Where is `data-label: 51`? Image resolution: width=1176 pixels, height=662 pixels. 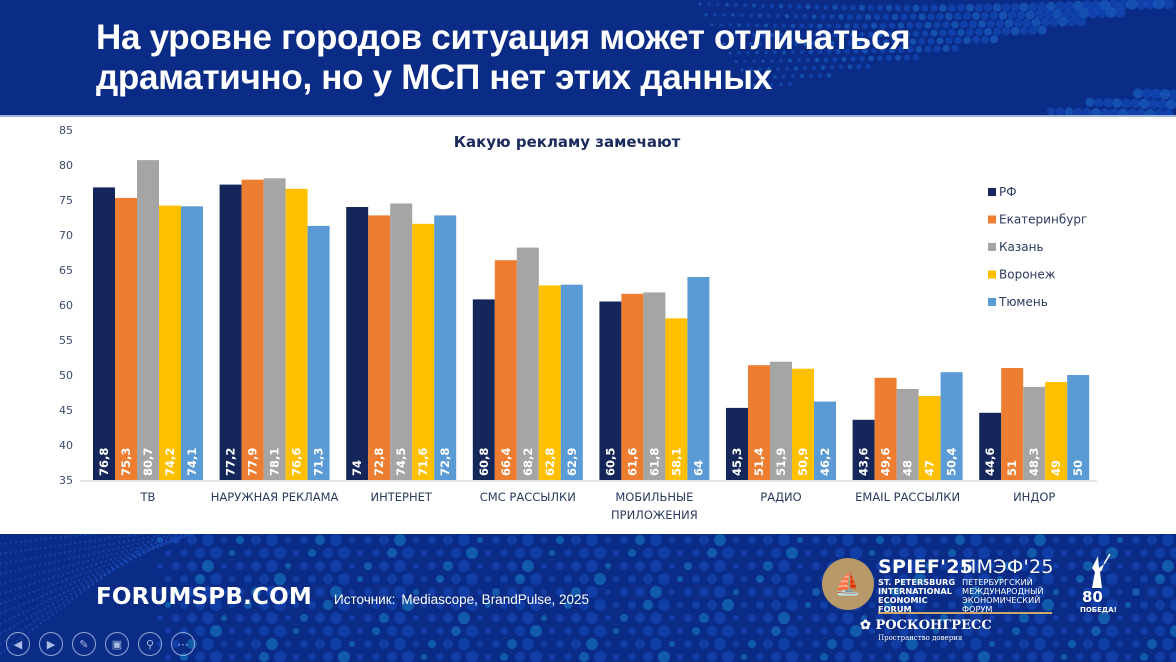 data-label: 51 is located at coordinates (1012, 468).